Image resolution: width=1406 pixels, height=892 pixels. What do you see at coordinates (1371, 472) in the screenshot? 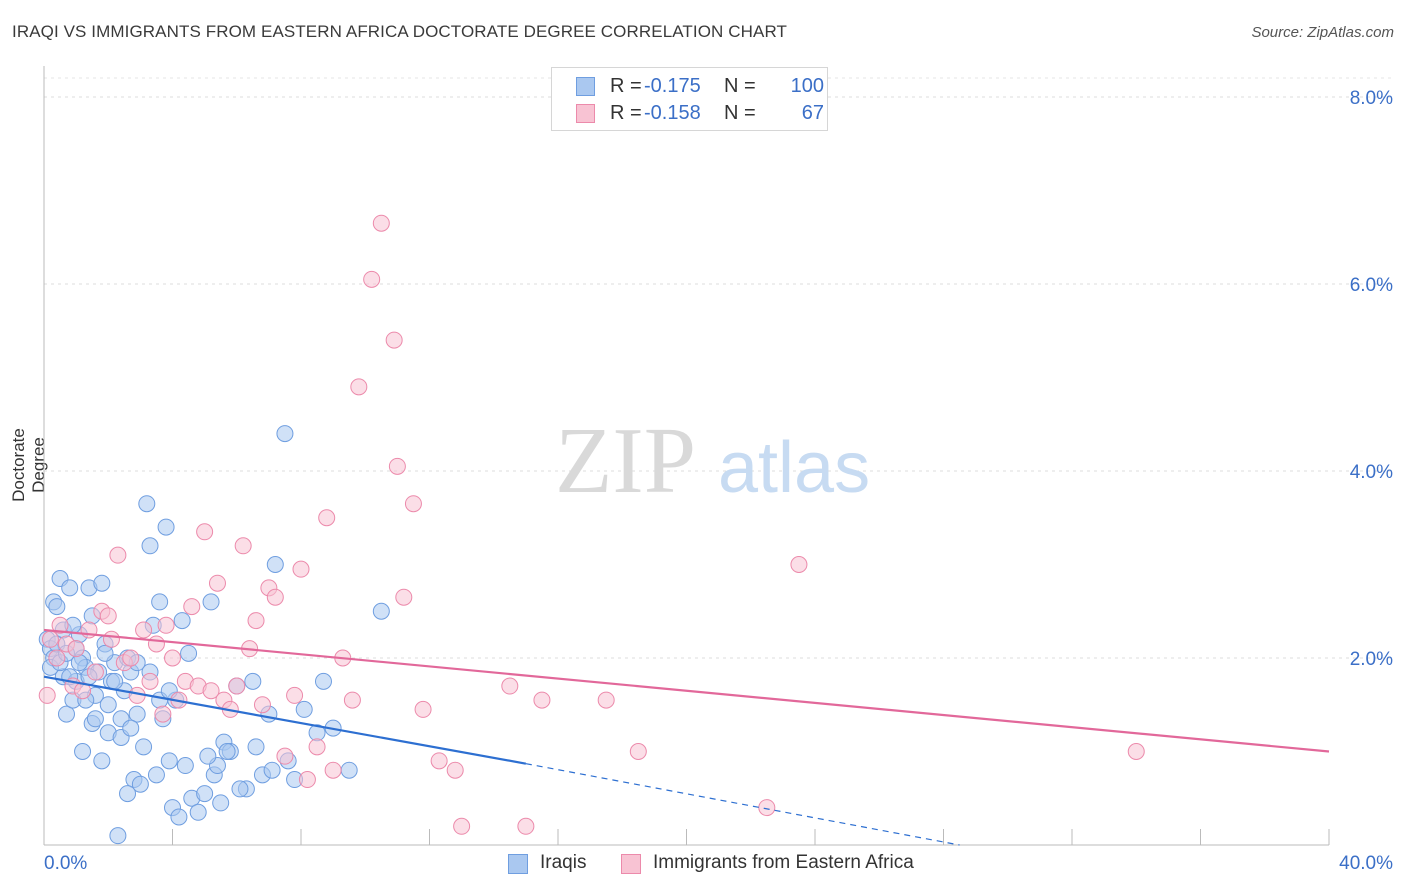
I see `y-tick-label: 4.0%` at bounding box center [1371, 472].